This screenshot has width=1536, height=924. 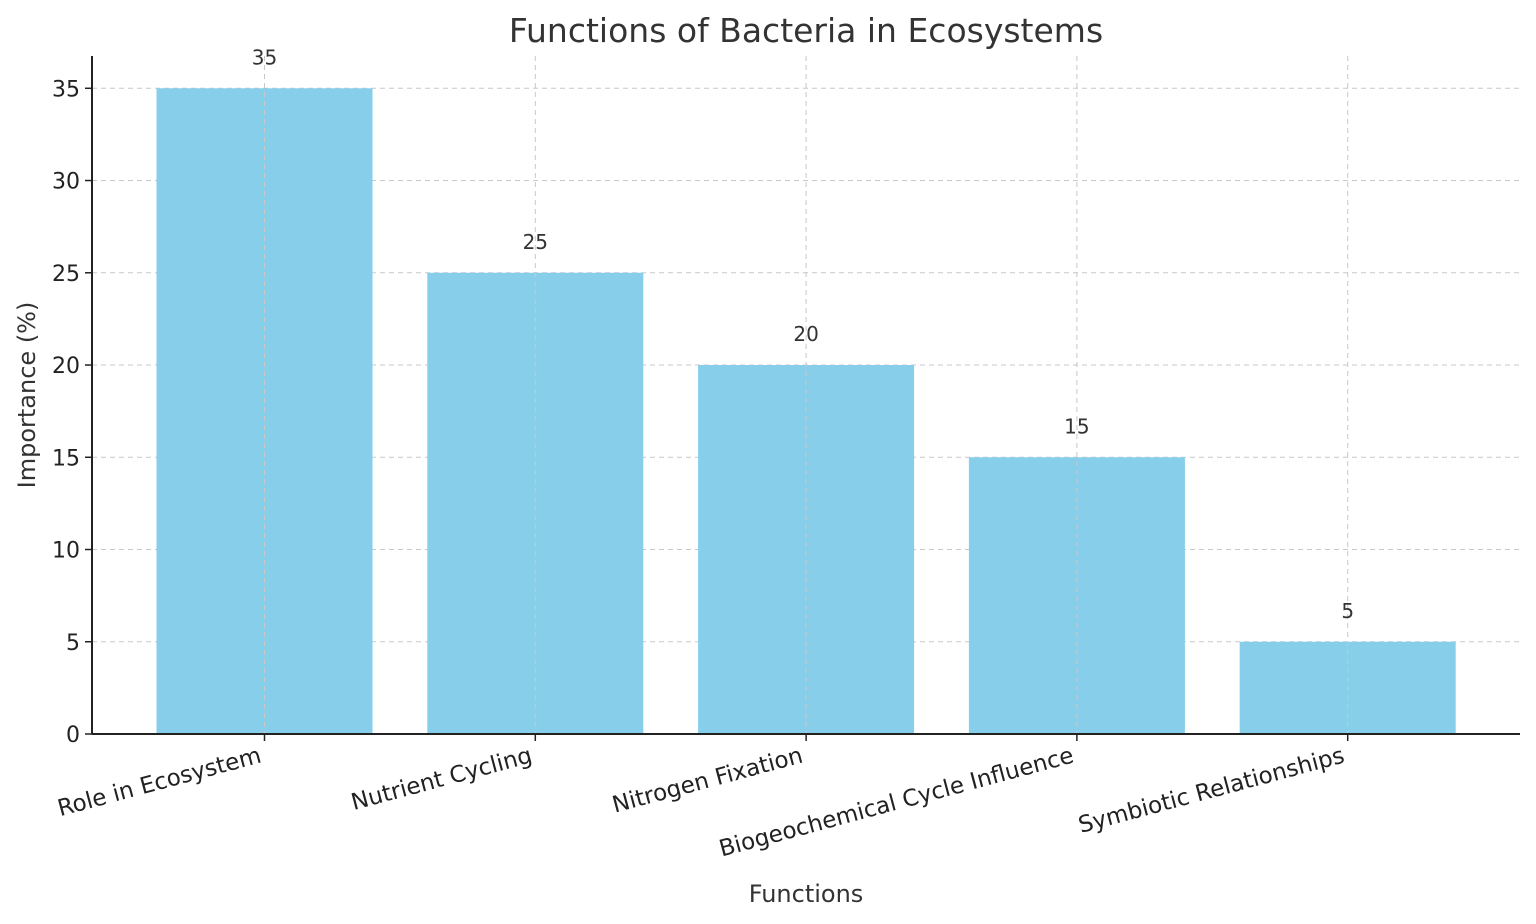 What do you see at coordinates (72, 412) in the screenshot?
I see `y-axis-ticks: 0 5 10 15 20 25 30 35` at bounding box center [72, 412].